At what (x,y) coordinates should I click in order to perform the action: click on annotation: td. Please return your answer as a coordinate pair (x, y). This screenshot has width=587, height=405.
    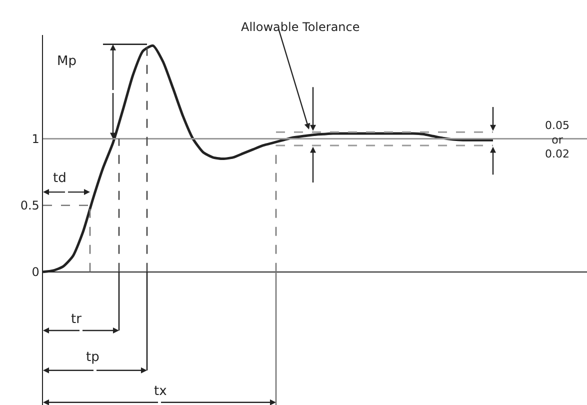
    Looking at the image, I should click on (59, 178).